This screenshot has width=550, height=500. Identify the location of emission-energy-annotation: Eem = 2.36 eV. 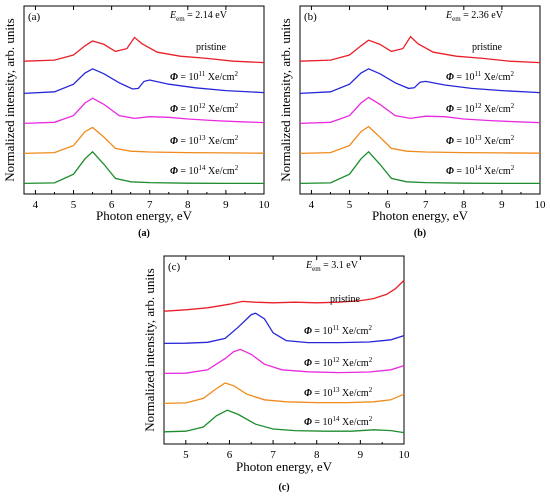
(474, 16).